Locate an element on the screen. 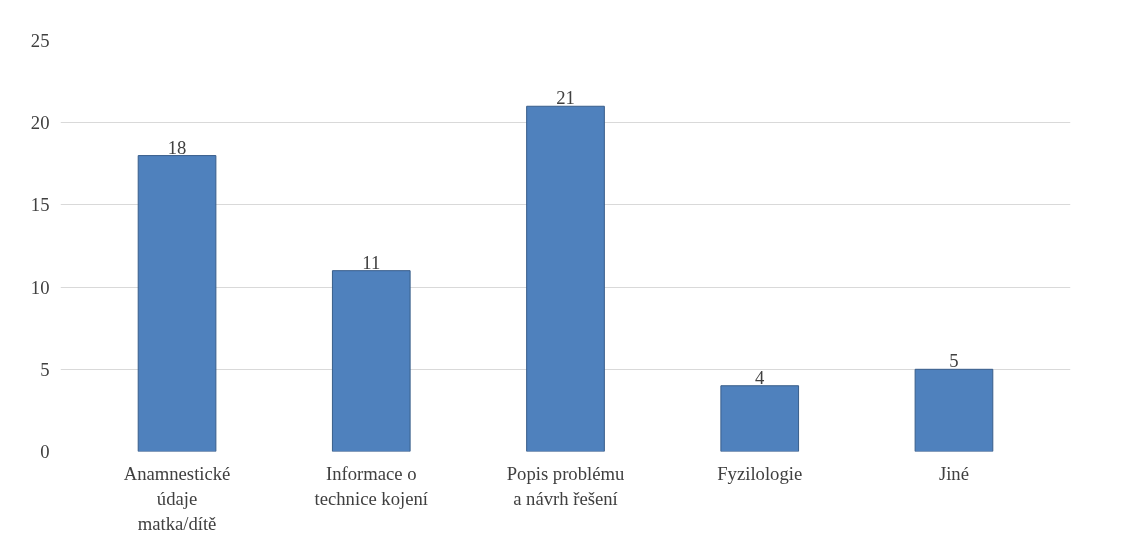 This screenshot has height=546, width=1121. y-tick-label: 5 is located at coordinates (45, 369).